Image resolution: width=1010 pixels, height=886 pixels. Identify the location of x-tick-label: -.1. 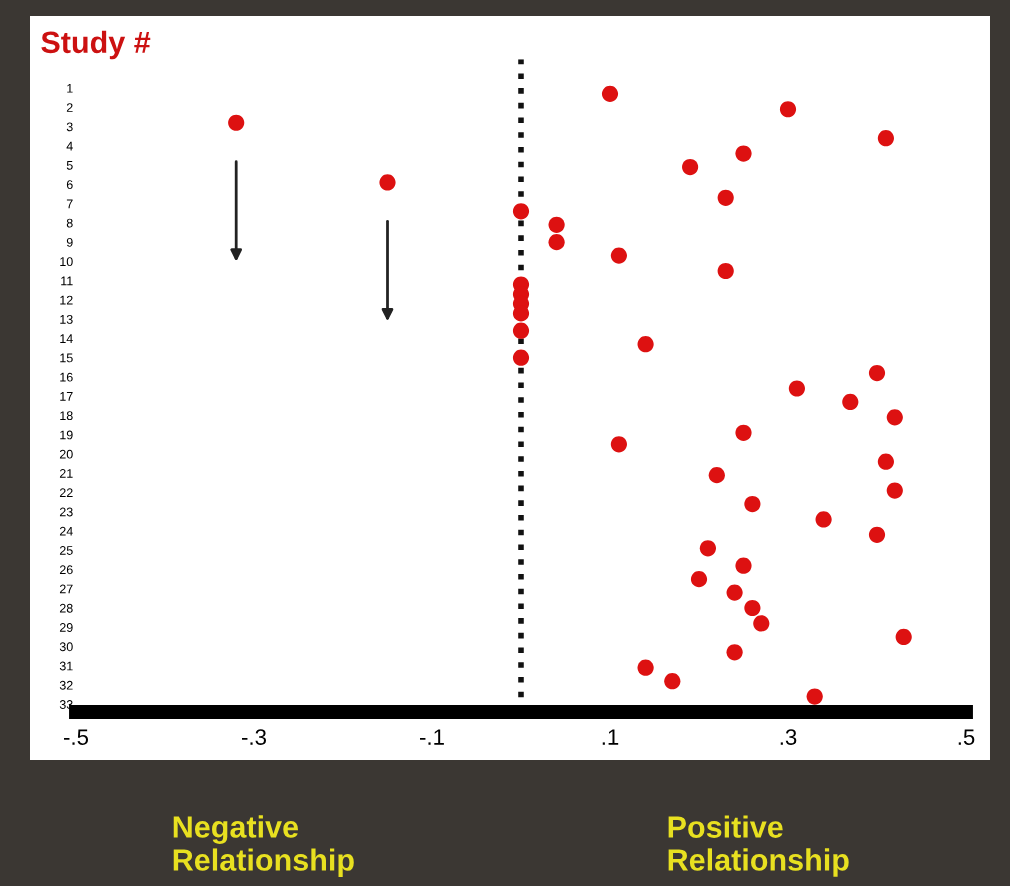
(432, 737).